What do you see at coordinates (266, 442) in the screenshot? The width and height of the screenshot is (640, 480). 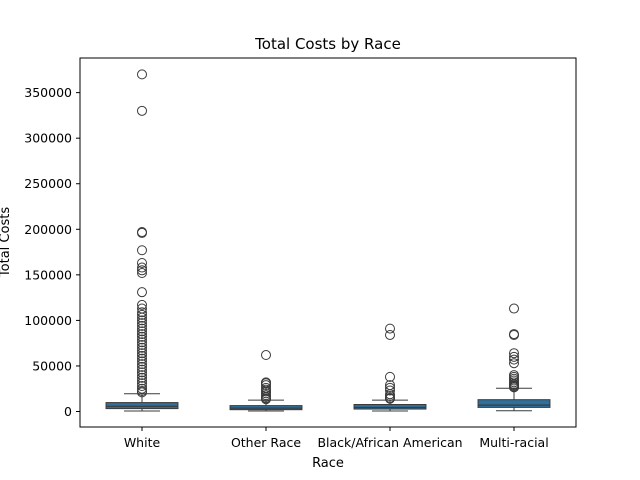 I see `x-tick-label: Other Race` at bounding box center [266, 442].